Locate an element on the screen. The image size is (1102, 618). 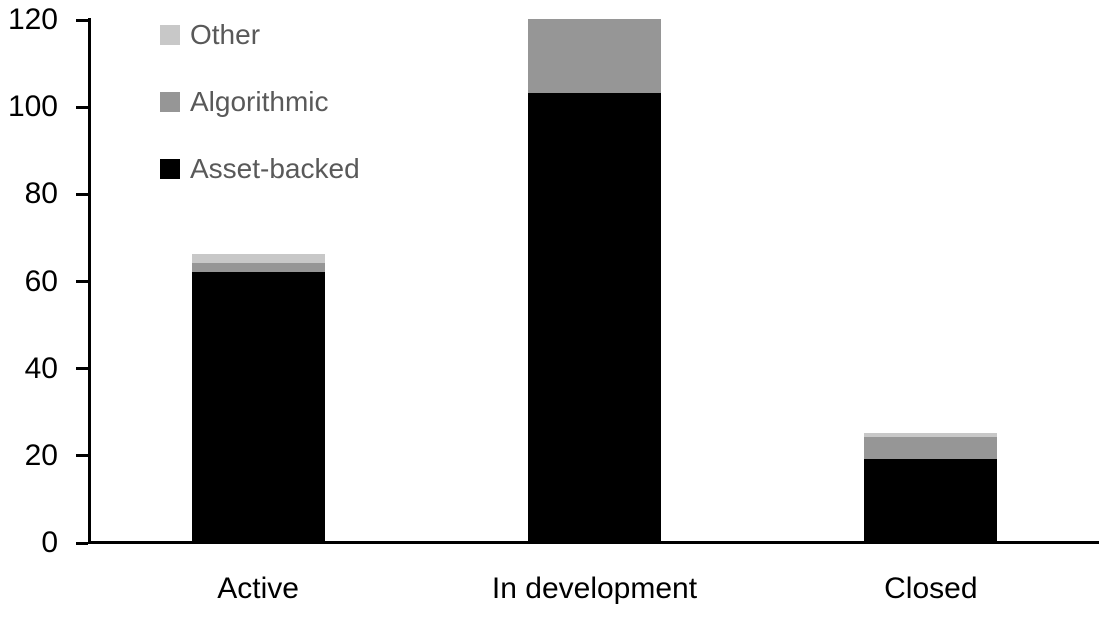
y-axis-tick-label: 0 is located at coordinates (49, 542).